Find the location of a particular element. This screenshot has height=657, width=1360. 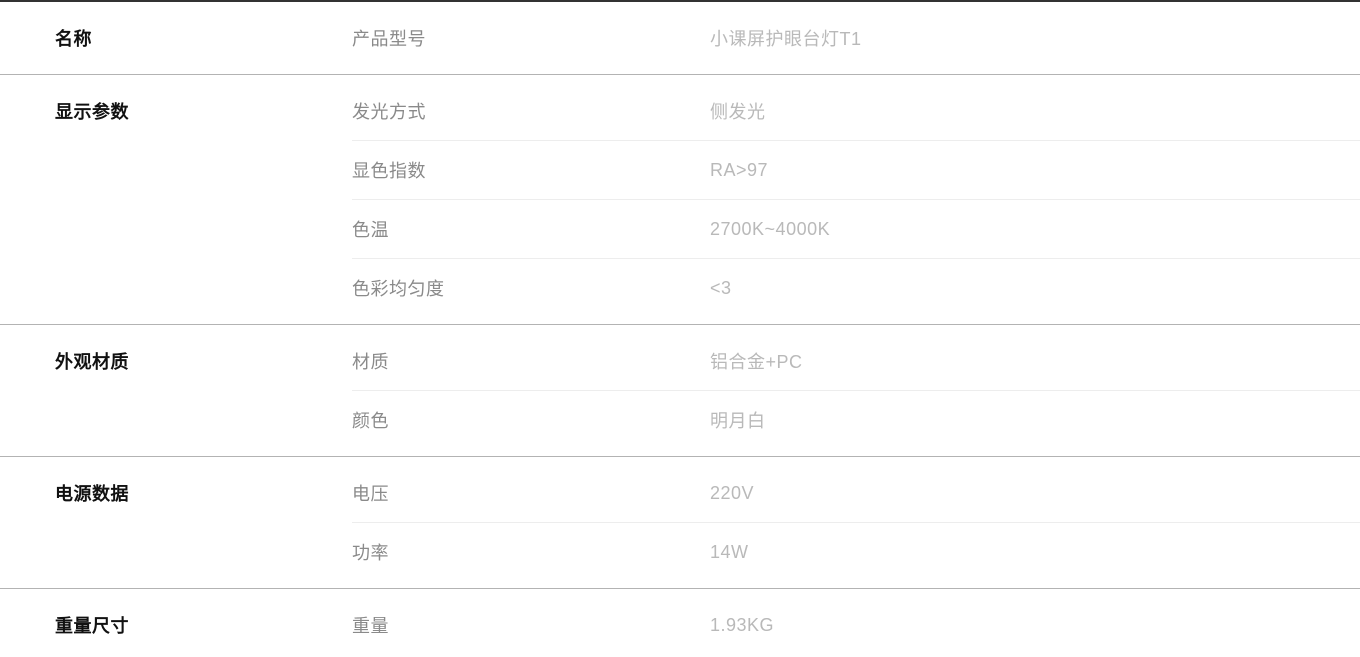

section-title-cell: 重量尺寸 is located at coordinates (176, 625).